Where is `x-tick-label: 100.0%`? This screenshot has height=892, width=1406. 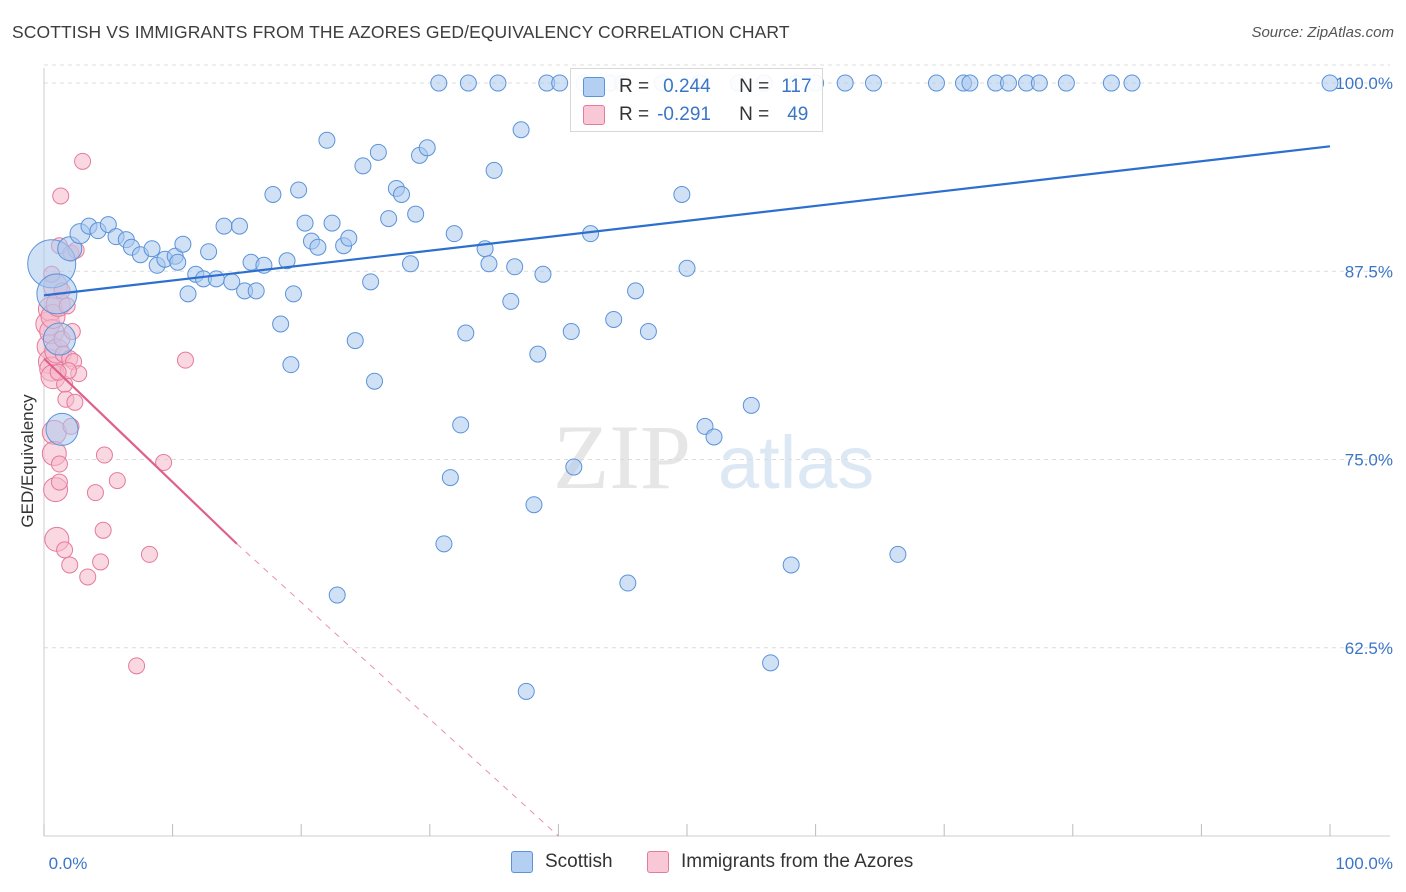 x-tick-label: 100.0% is located at coordinates (1364, 863).